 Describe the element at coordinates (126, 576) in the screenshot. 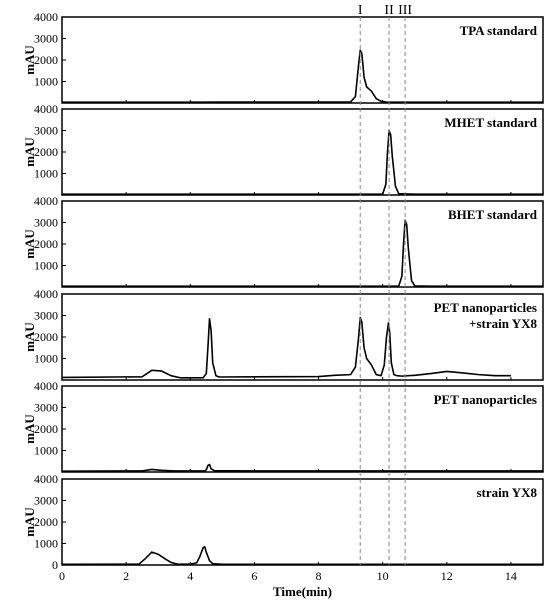

I see `x-tick-label: 2` at that location.